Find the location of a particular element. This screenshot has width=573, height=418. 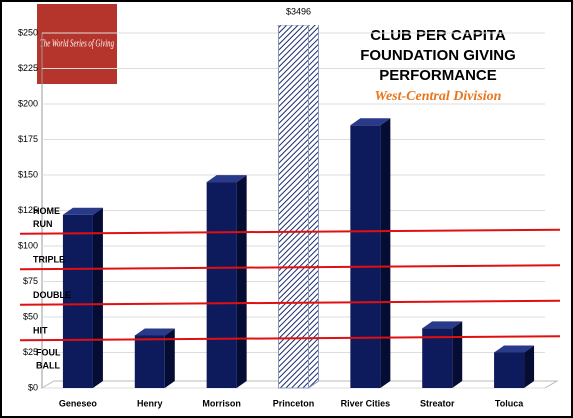

logo: The World Series of Giving is located at coordinates (77, 44).